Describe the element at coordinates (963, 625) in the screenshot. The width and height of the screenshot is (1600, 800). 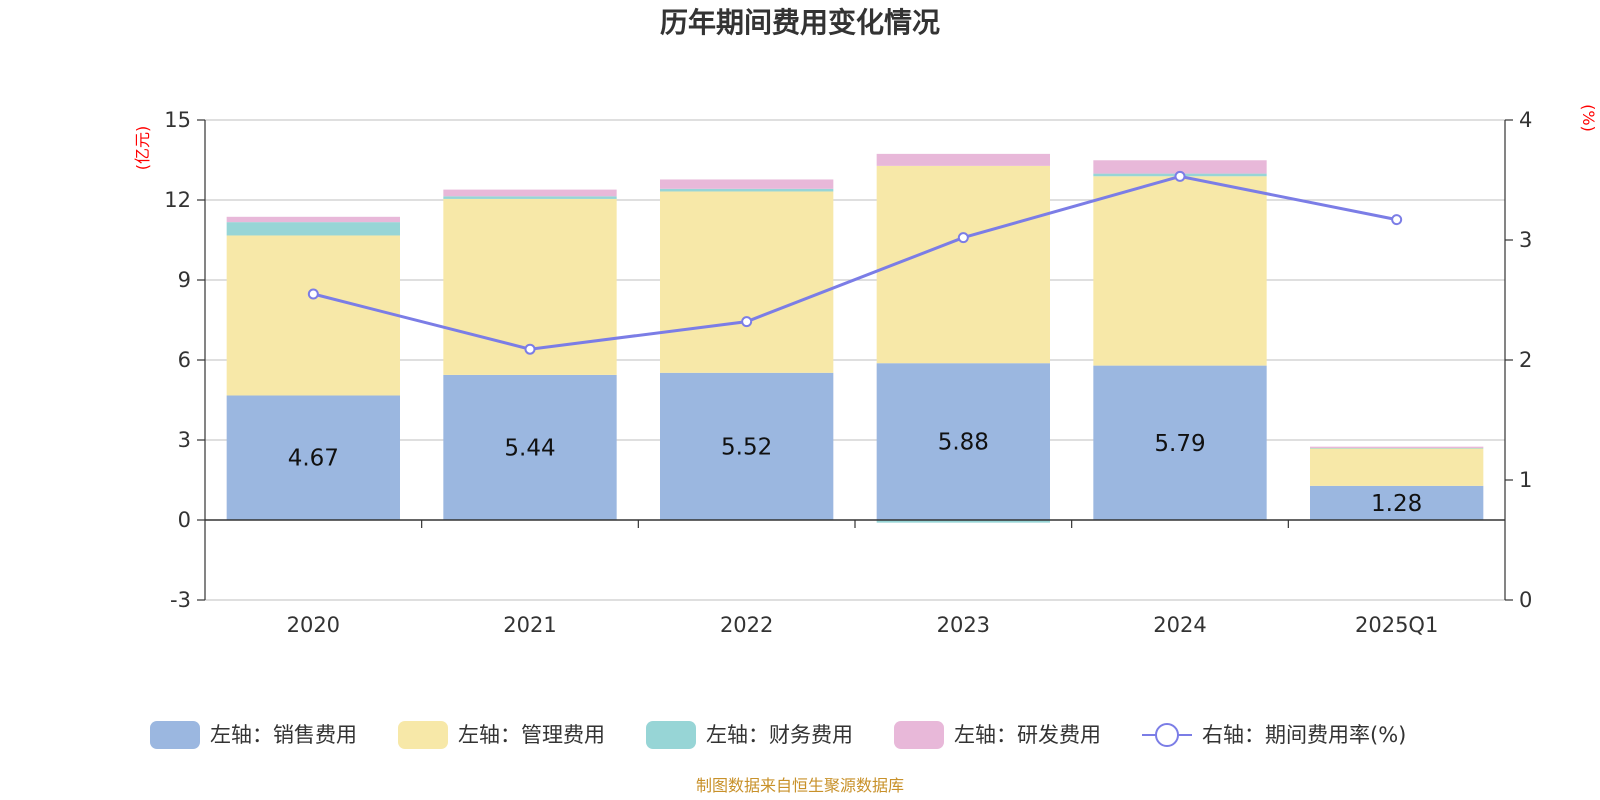
I see `x-category-label: 2023` at that location.